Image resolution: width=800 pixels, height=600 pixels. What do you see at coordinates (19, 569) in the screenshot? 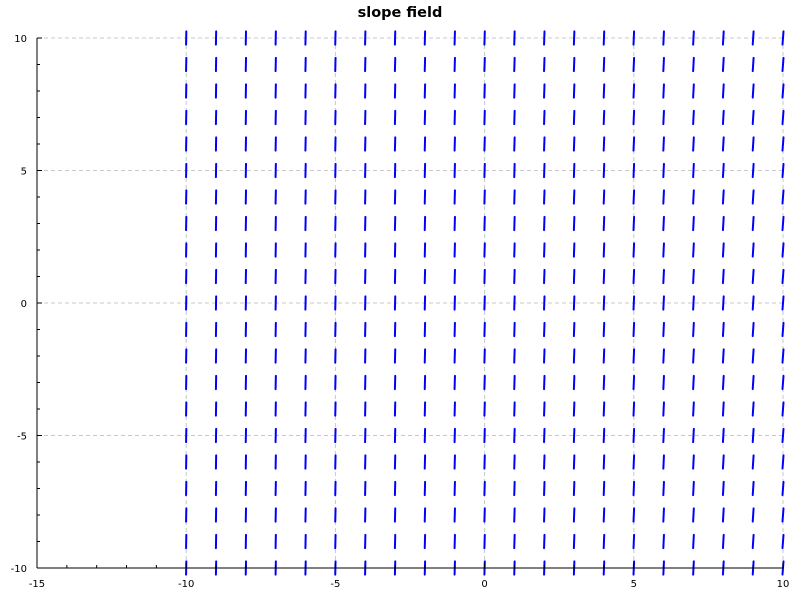
I see `y-tick-label: -10` at bounding box center [19, 569].